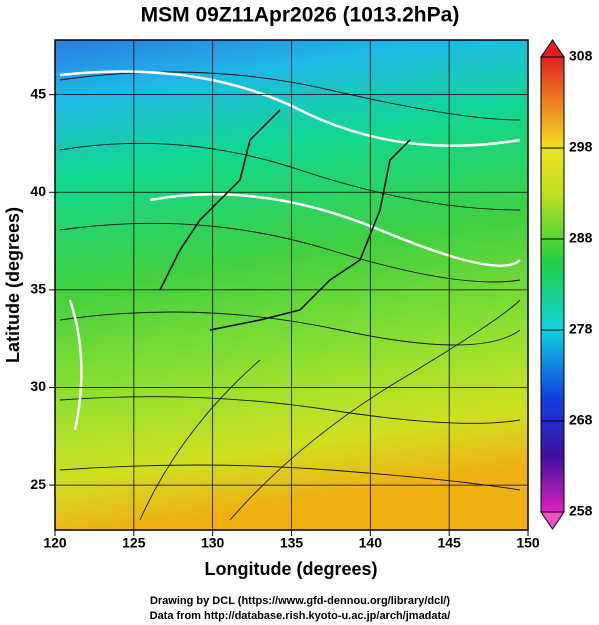  What do you see at coordinates (13, 285) in the screenshot?
I see `y-axis-label: Latitude (degrees)` at bounding box center [13, 285].